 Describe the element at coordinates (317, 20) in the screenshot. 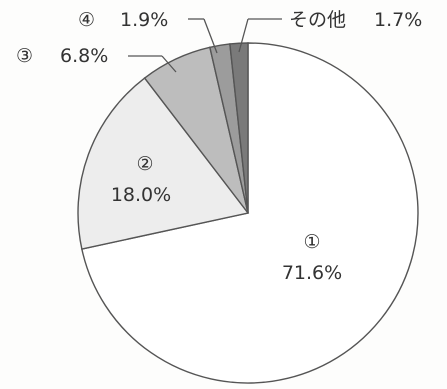

I see `slice-other-marker: その他` at that location.